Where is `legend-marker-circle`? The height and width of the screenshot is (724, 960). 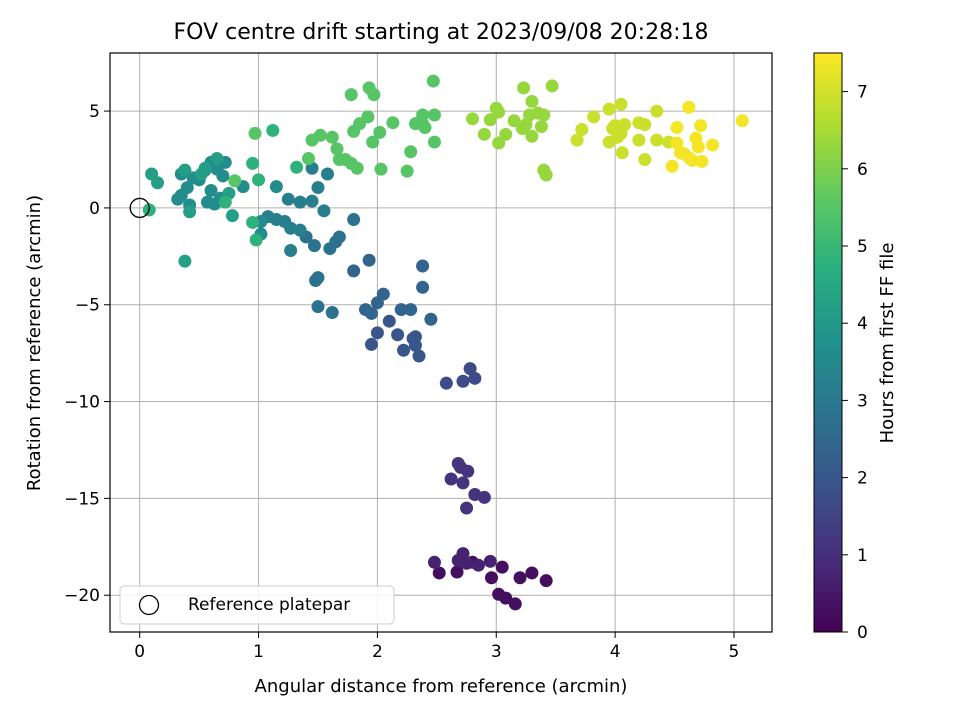
legend-marker-circle is located at coordinates (149, 605).